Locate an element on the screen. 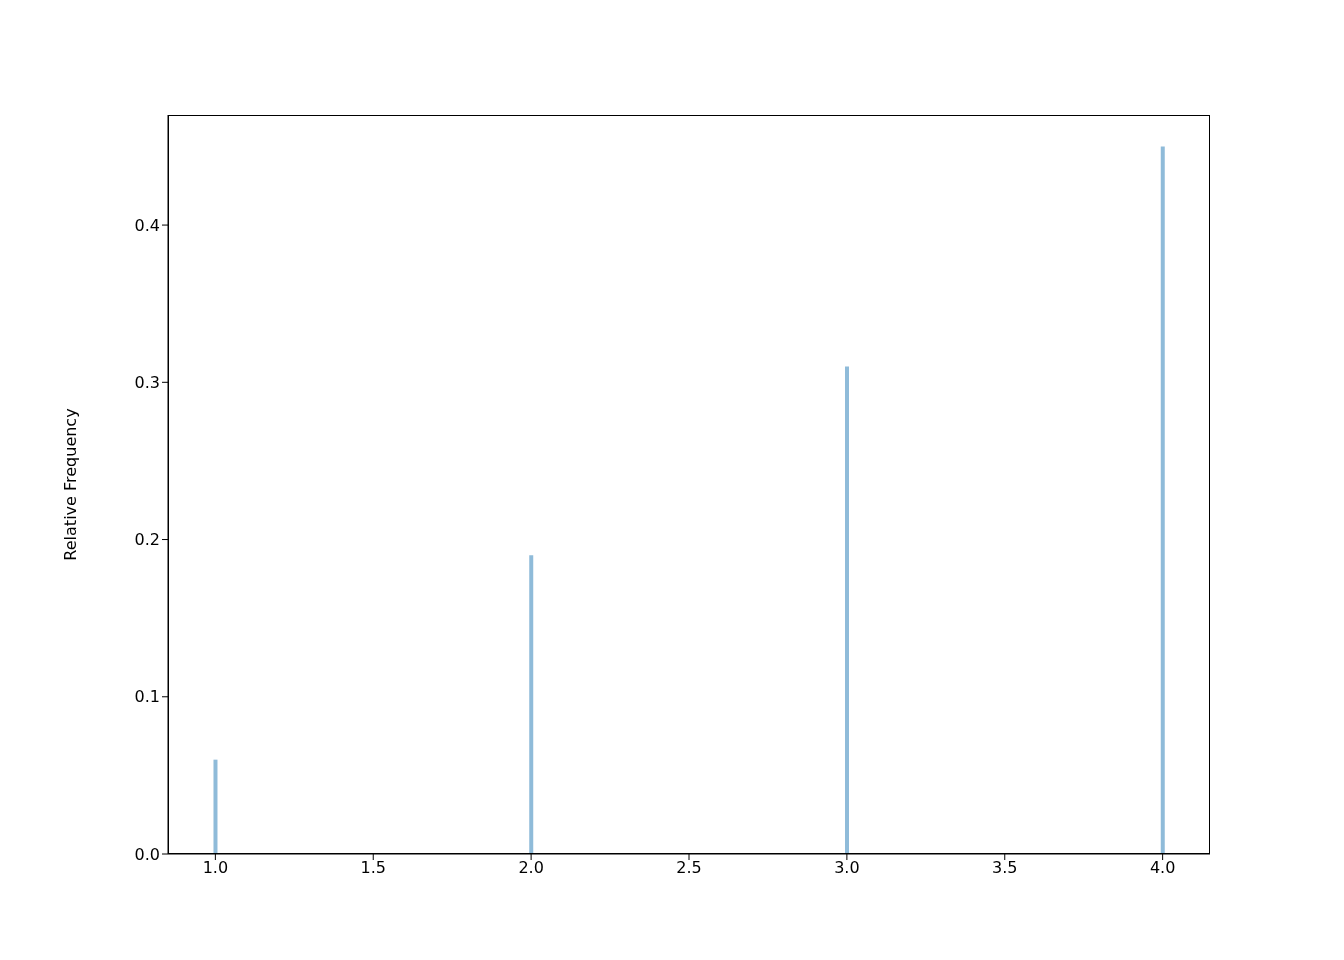 This screenshot has height=960, width=1344. x-tick-label: 2.0 is located at coordinates (531, 868).